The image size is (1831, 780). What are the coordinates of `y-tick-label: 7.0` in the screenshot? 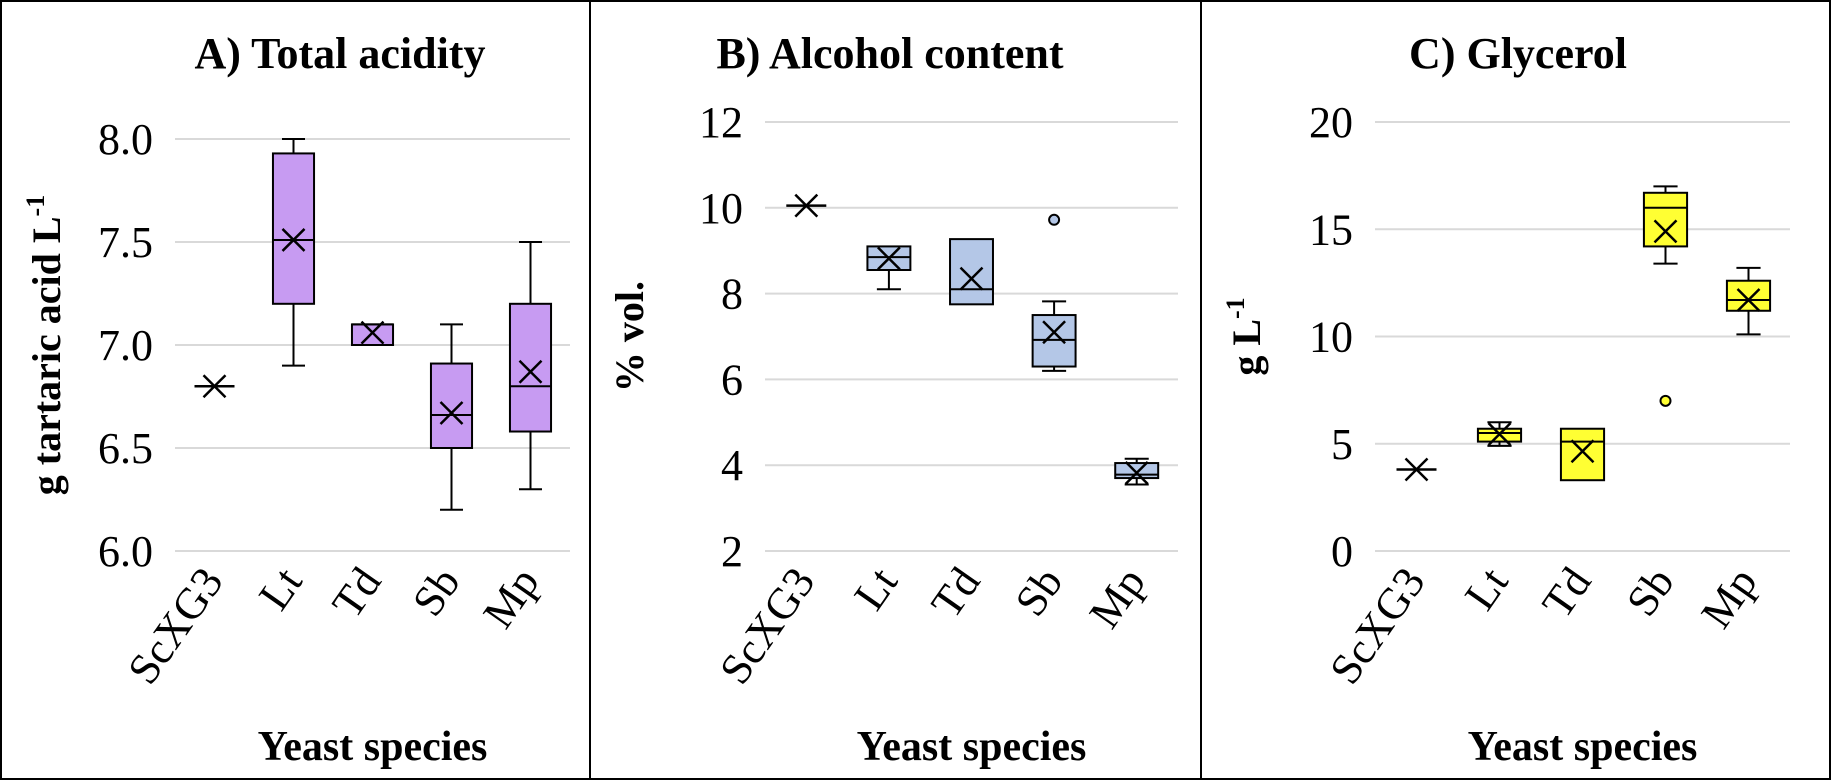 It's located at (125, 345).